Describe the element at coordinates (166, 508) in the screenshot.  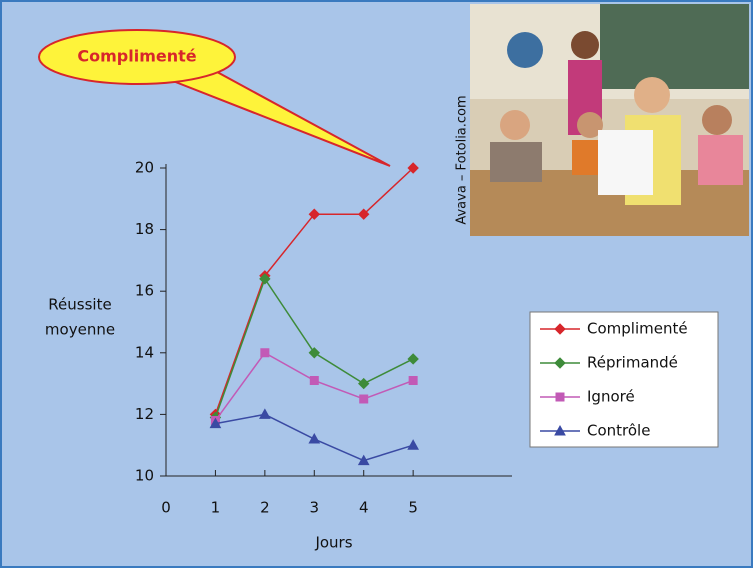
I see `x-tick-label: 0` at that location.